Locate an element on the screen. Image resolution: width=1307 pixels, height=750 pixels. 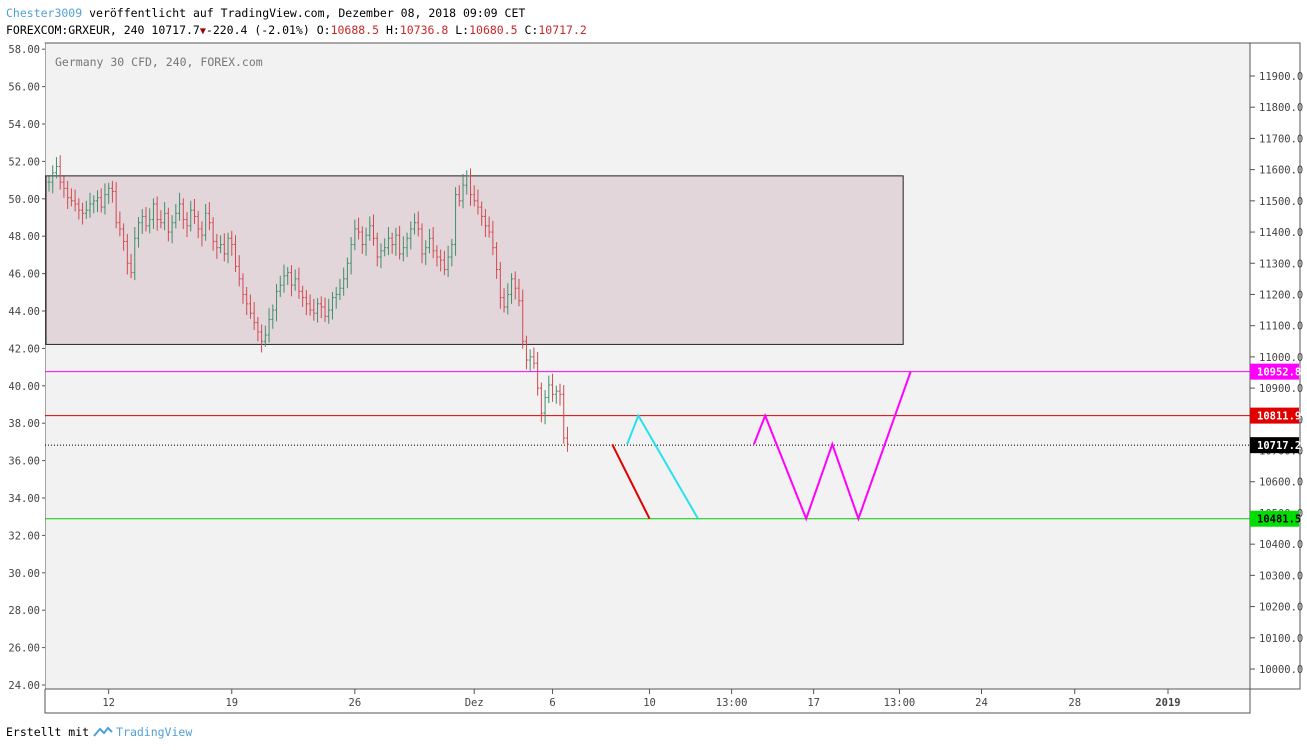
left-tick-label: 40.00 is located at coordinates (24, 387).